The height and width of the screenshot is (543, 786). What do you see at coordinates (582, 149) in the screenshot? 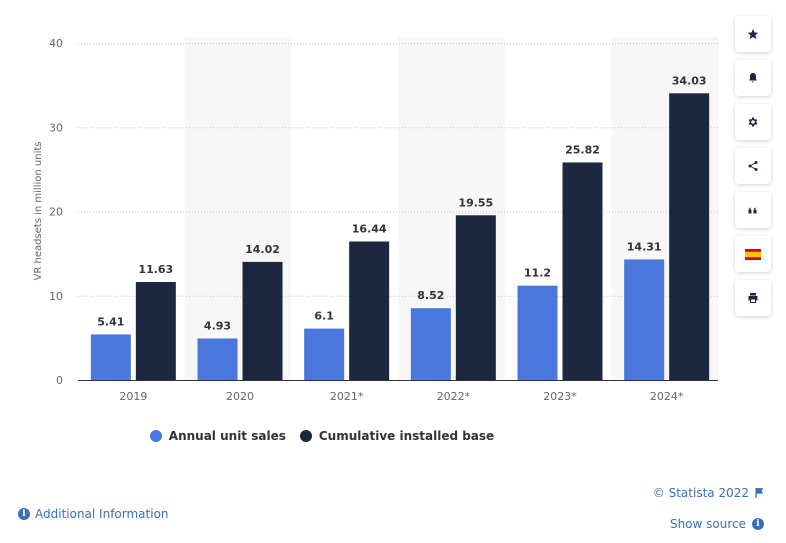
I see `data-label: 25.82` at bounding box center [582, 149].